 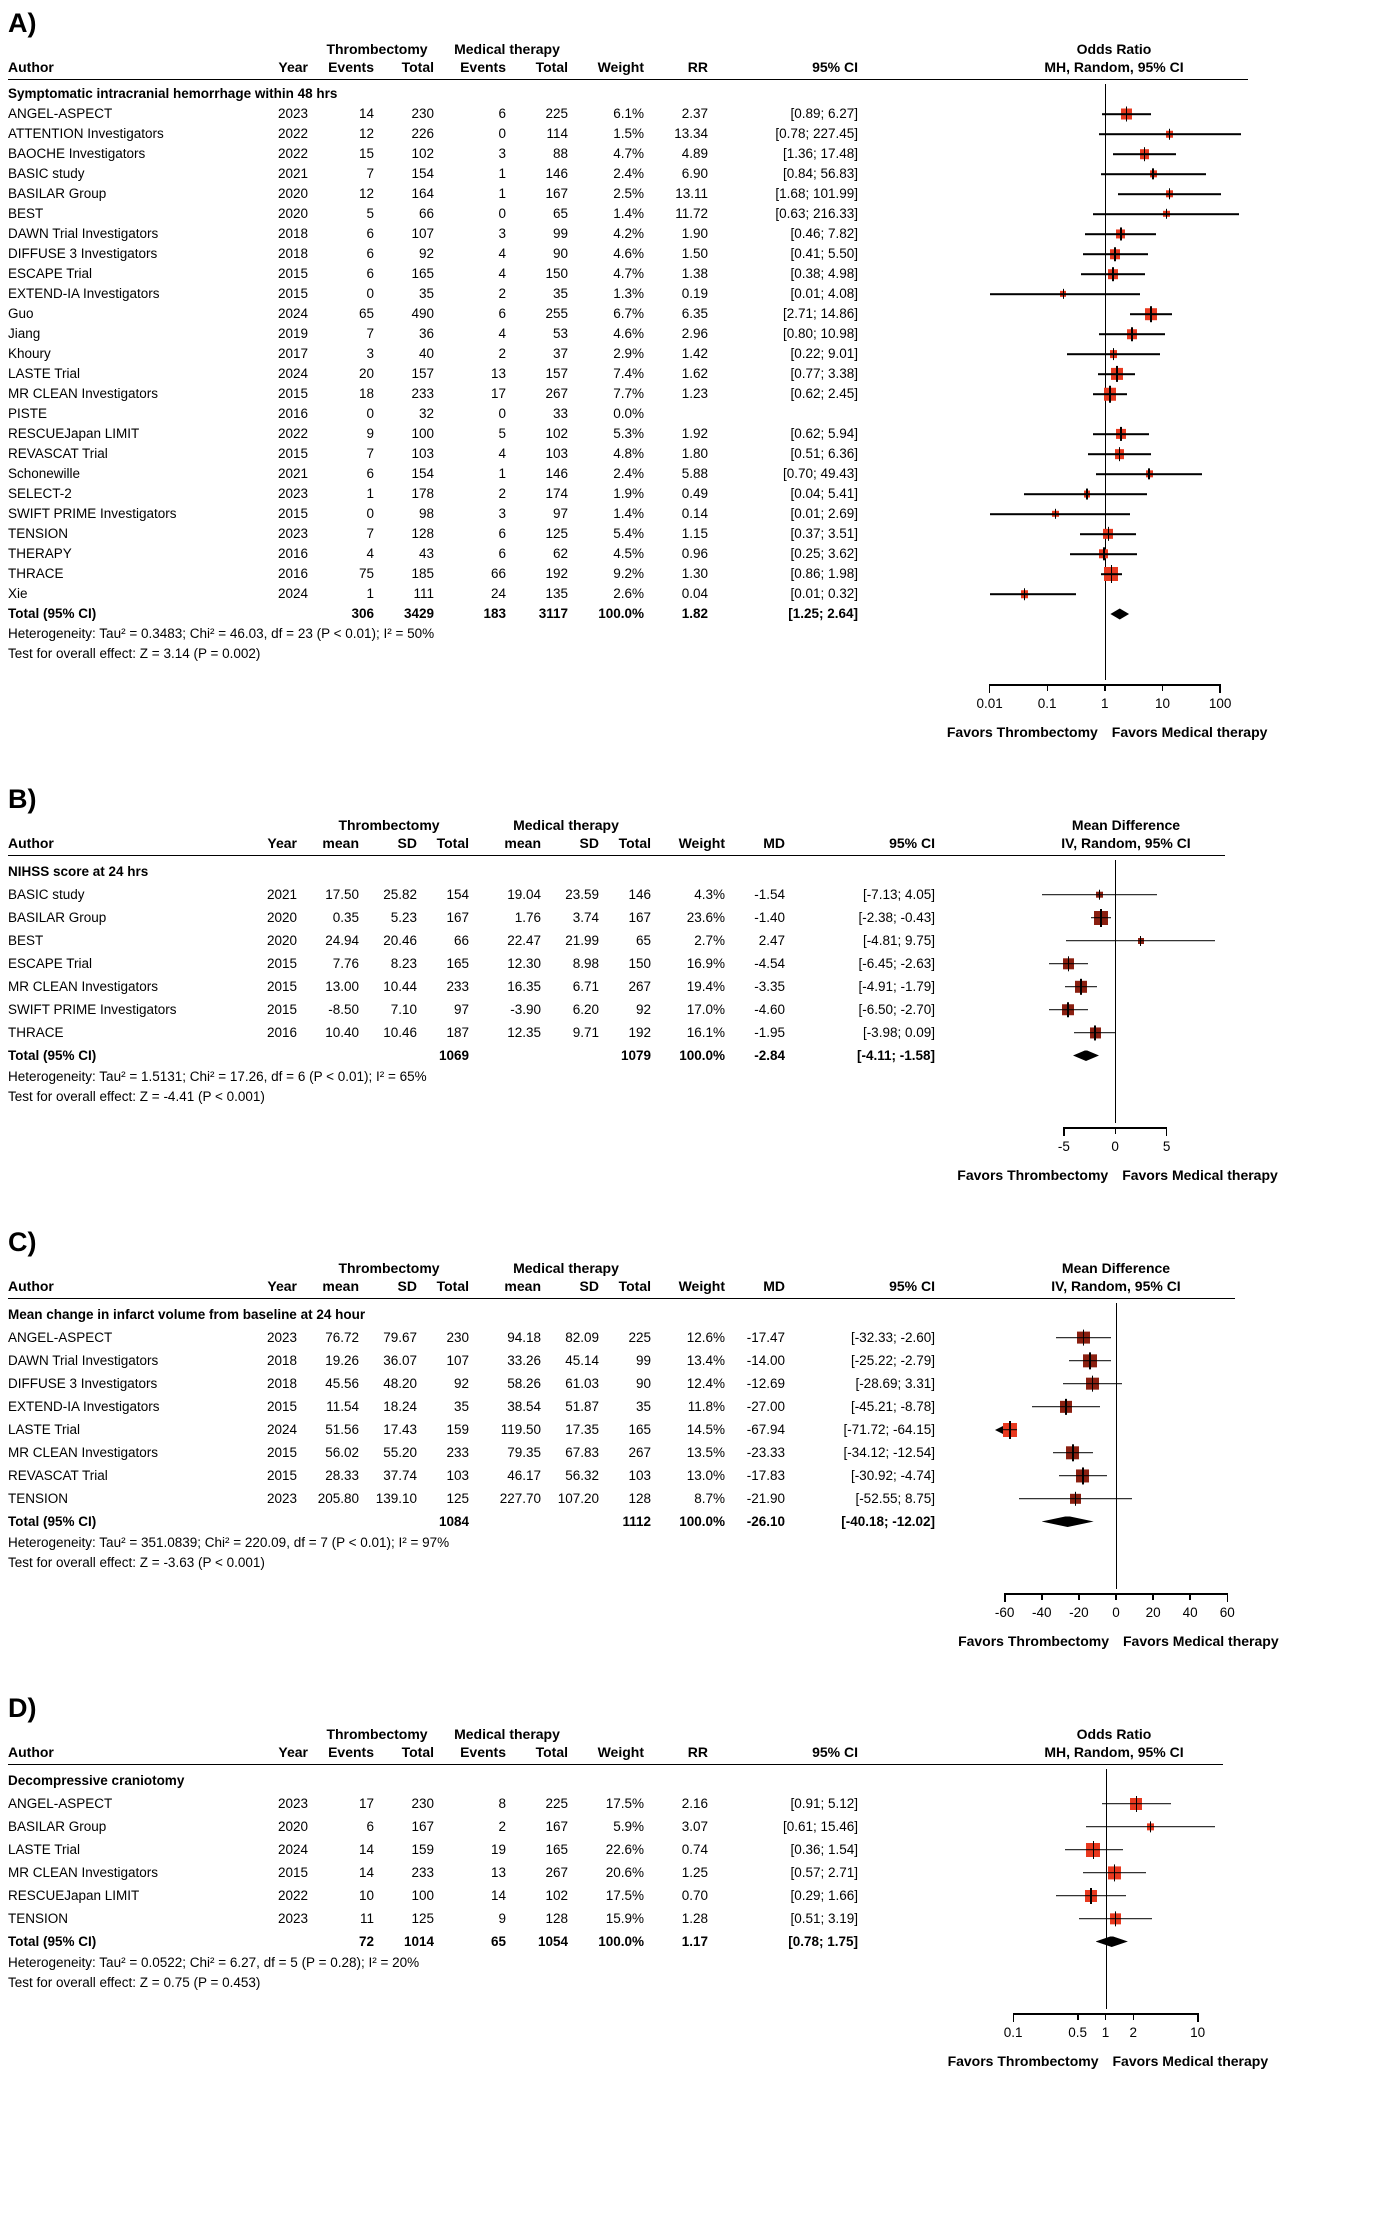 What do you see at coordinates (292, 474) in the screenshot?
I see `year-cell: 2021` at bounding box center [292, 474].